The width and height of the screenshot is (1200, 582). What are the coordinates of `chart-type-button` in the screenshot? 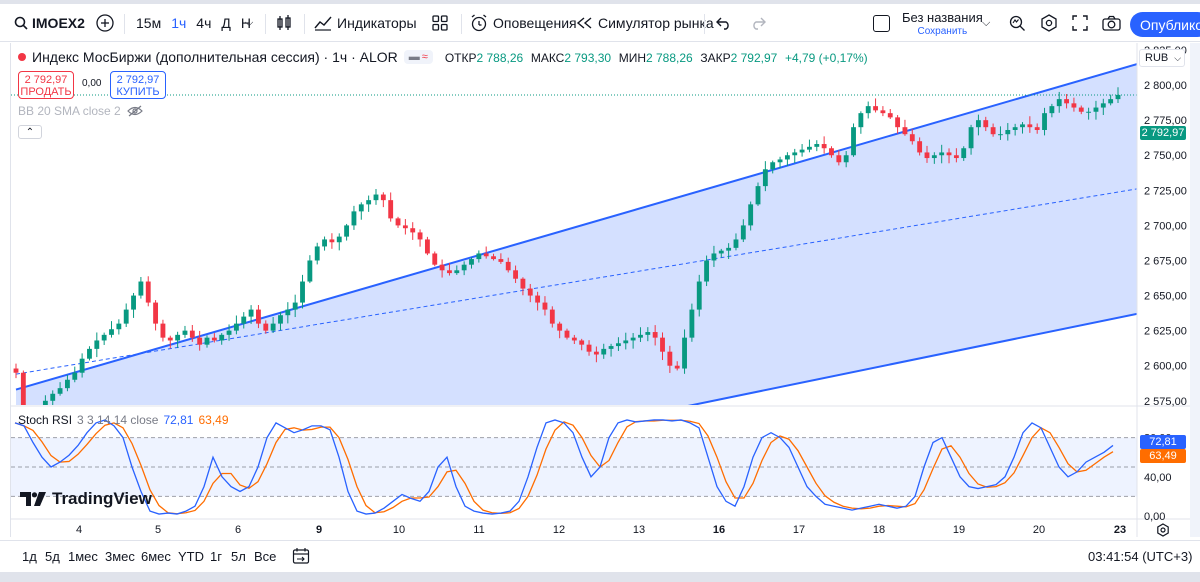 It's located at (284, 23).